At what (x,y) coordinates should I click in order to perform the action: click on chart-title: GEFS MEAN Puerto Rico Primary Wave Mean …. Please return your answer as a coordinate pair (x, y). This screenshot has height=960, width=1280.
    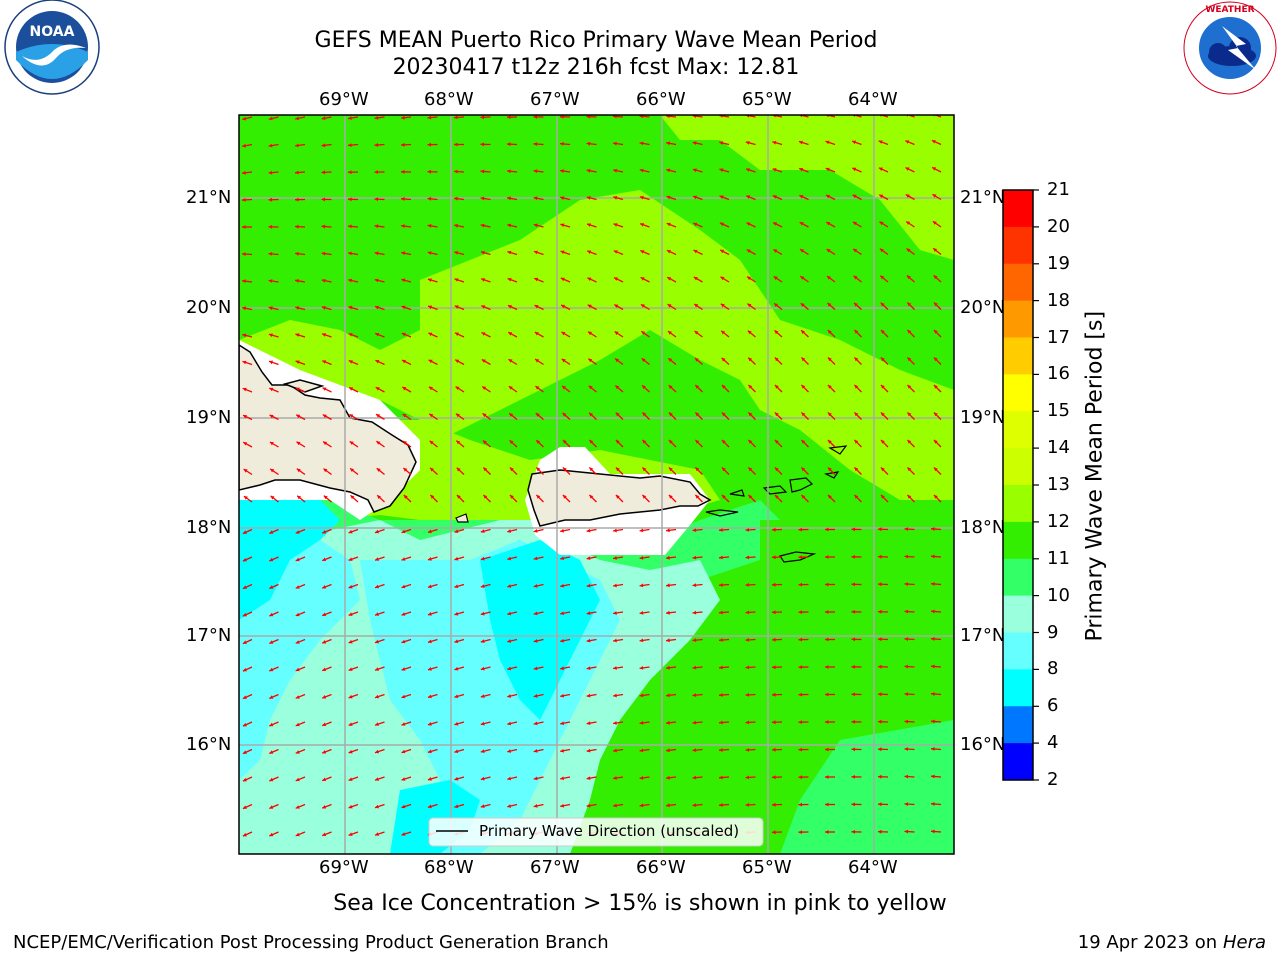
    Looking at the image, I should click on (596, 40).